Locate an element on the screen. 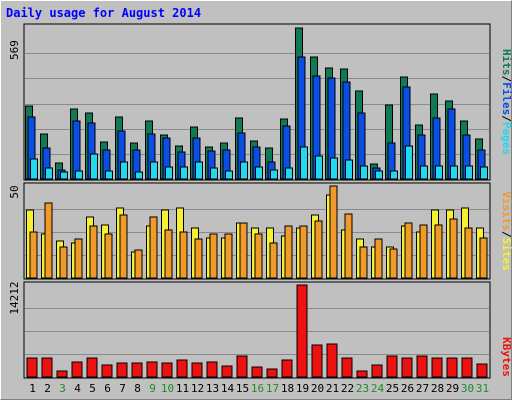 The width and height of the screenshot is (512, 400). day-label: 30 is located at coordinates (467, 388).